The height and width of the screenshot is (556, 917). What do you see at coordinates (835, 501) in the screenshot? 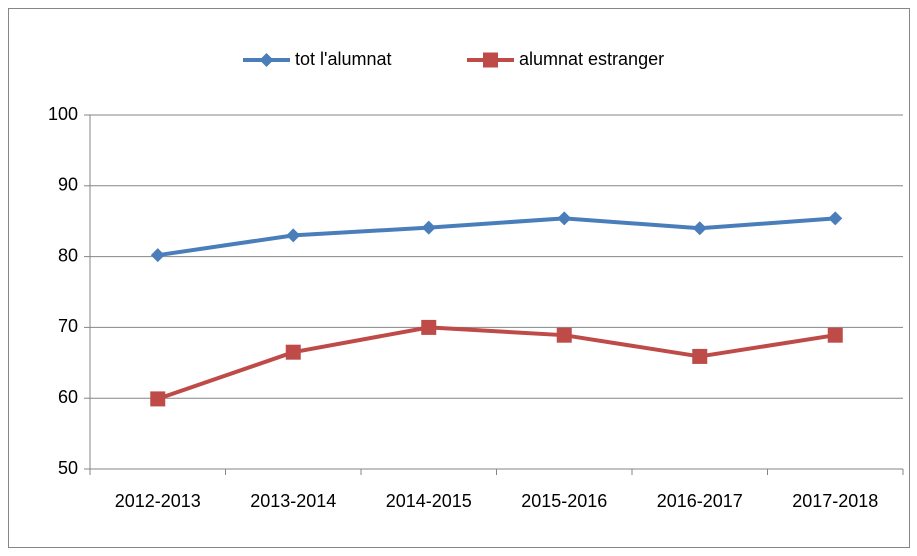
I see `x-tick-label: 2017-2018` at bounding box center [835, 501].